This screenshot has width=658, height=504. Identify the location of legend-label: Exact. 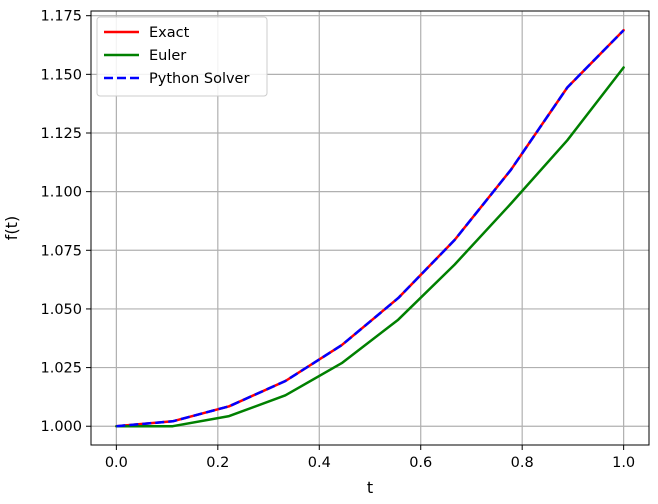
(169, 33).